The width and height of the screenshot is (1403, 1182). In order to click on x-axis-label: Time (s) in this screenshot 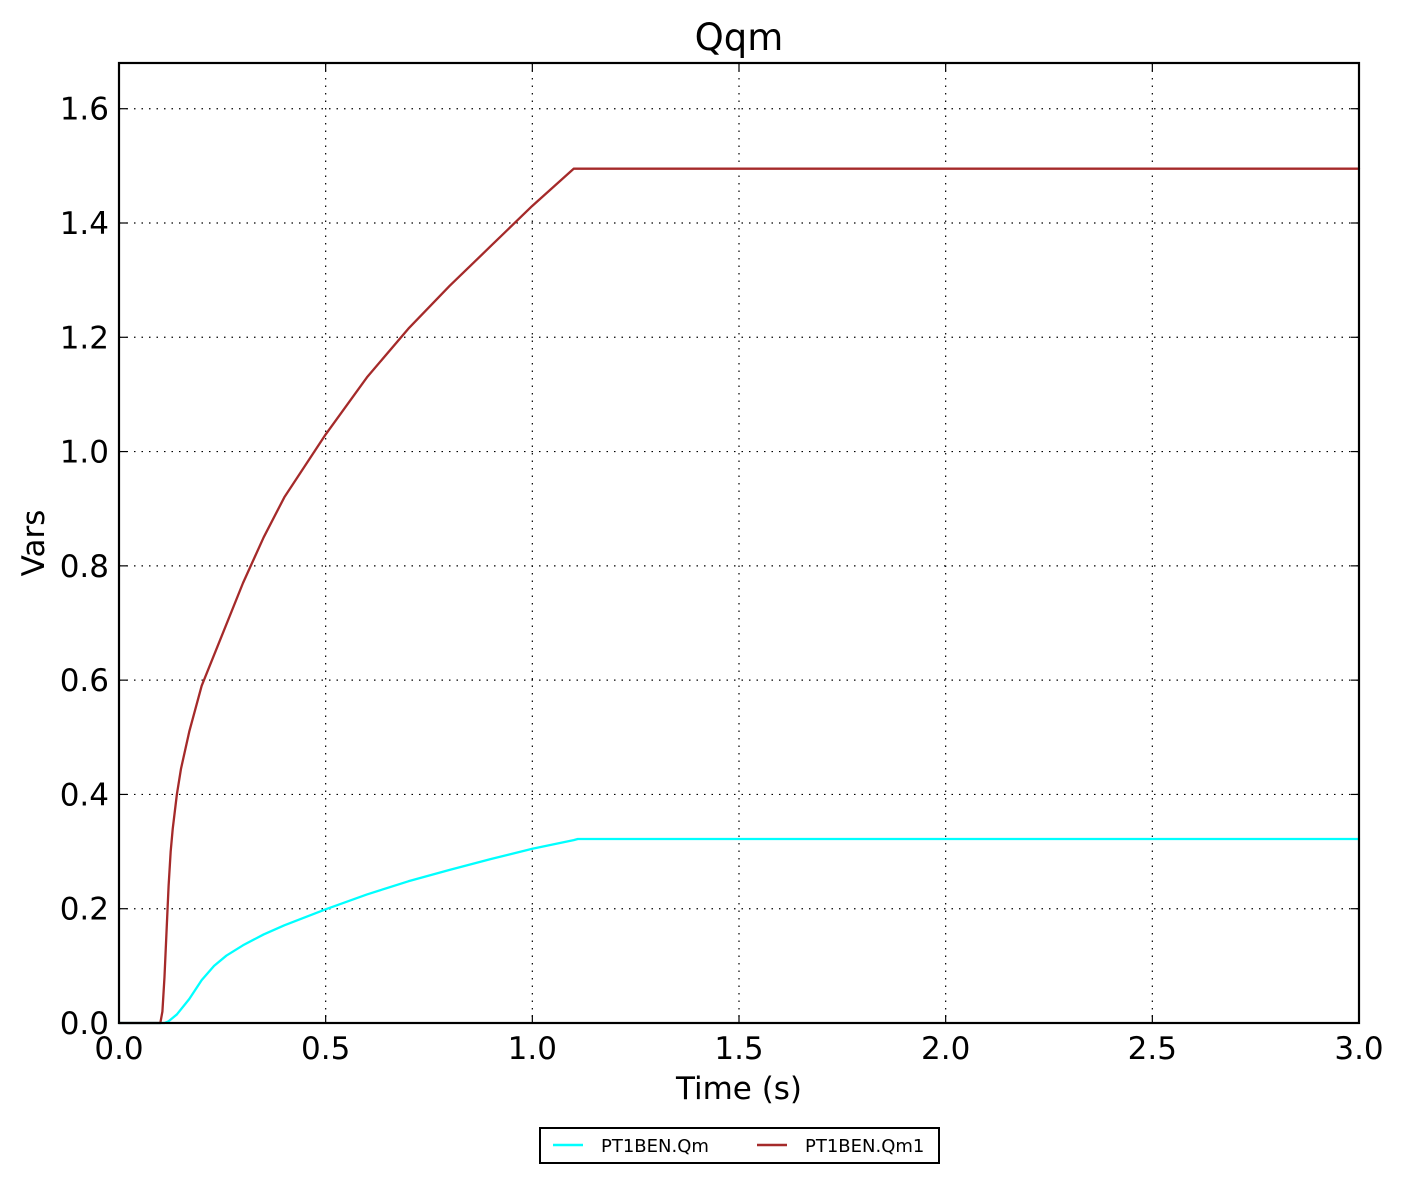, I will do `click(738, 1089)`.